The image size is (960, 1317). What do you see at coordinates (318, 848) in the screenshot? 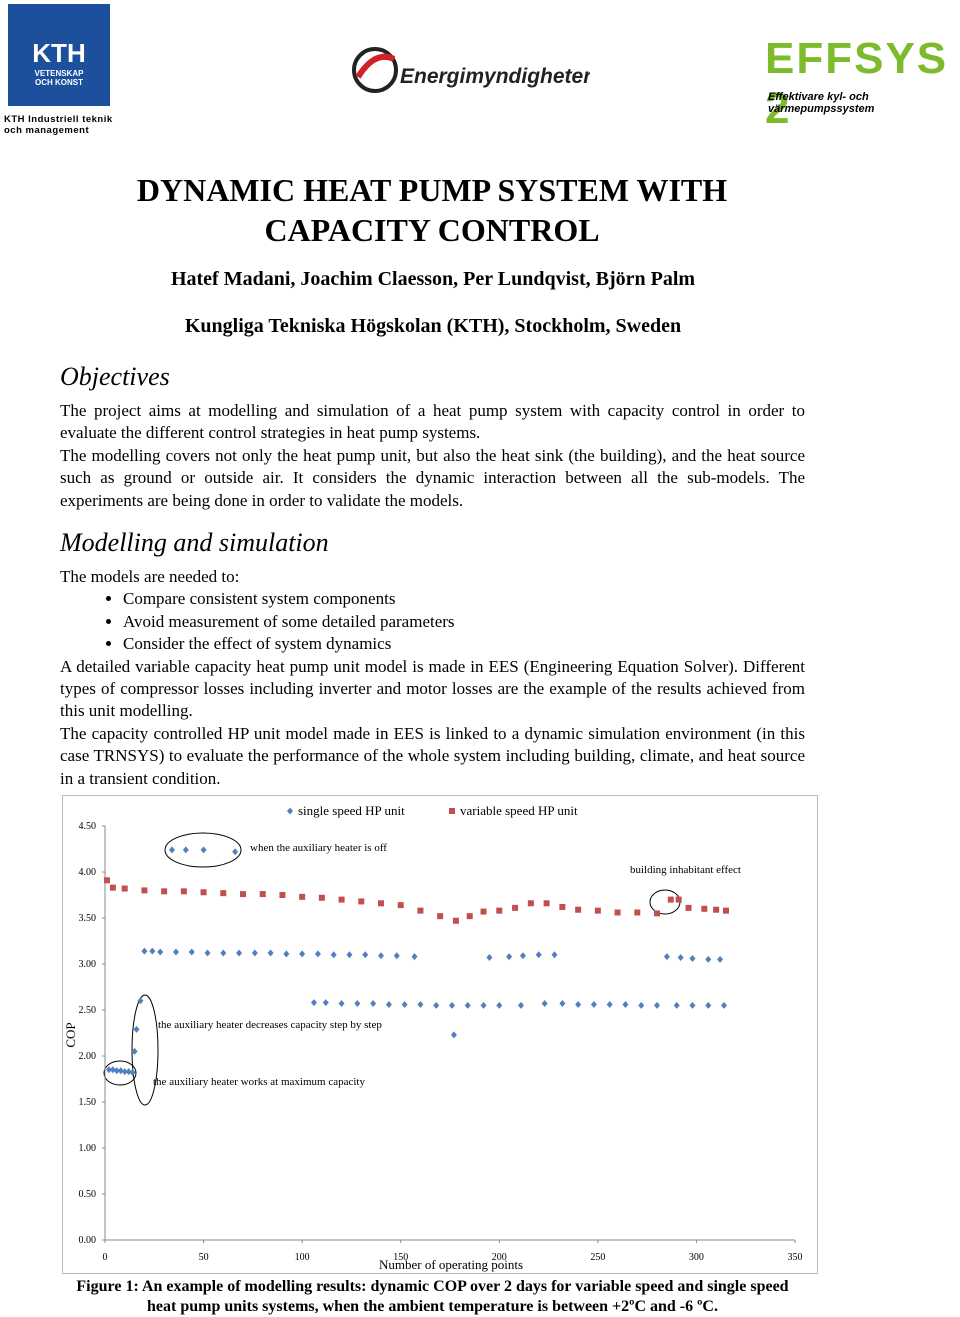
I see `annotation: when the auxiliary heater is off` at bounding box center [318, 848].